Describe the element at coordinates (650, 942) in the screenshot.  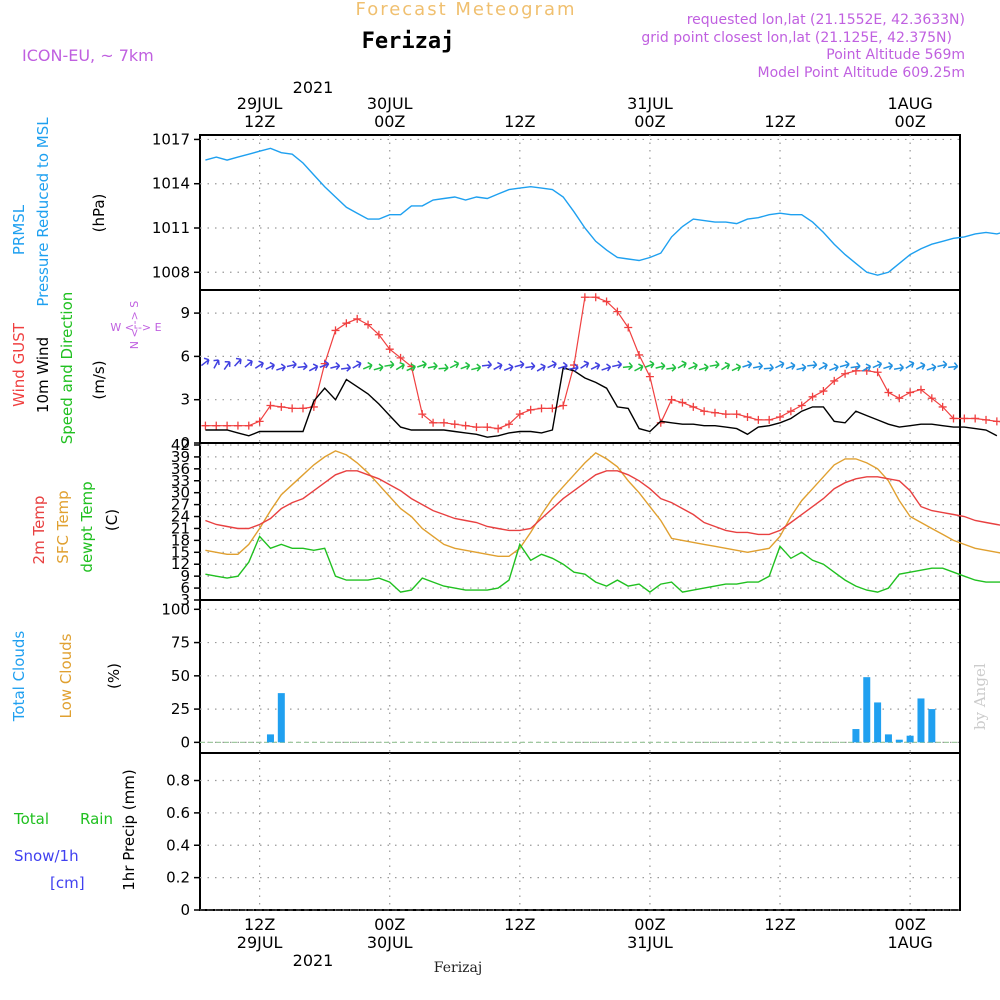
I see `date-label-bottom: 31JUL` at that location.